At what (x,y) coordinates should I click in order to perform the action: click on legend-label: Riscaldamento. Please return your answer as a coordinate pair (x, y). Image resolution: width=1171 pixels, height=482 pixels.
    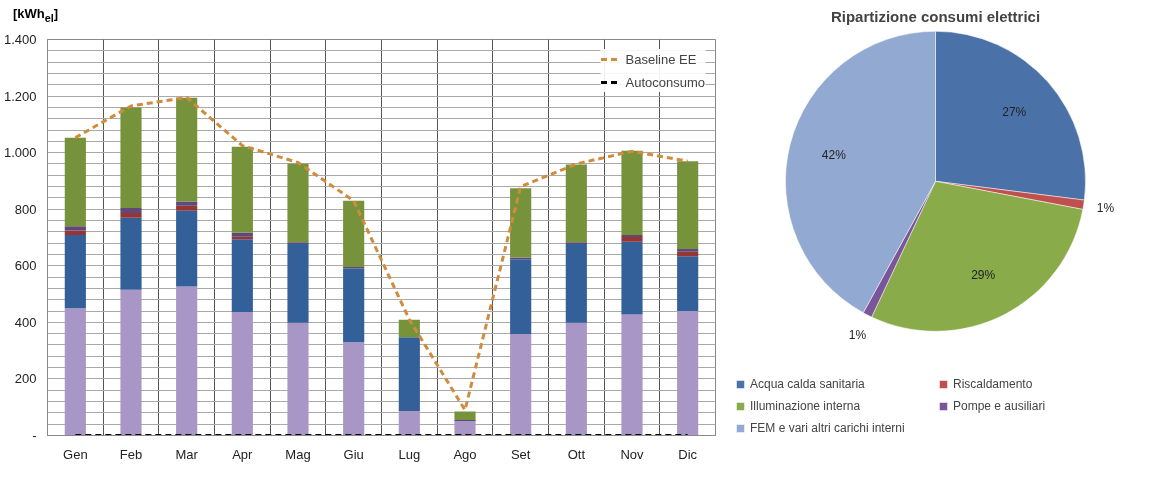
    Looking at the image, I should click on (993, 384).